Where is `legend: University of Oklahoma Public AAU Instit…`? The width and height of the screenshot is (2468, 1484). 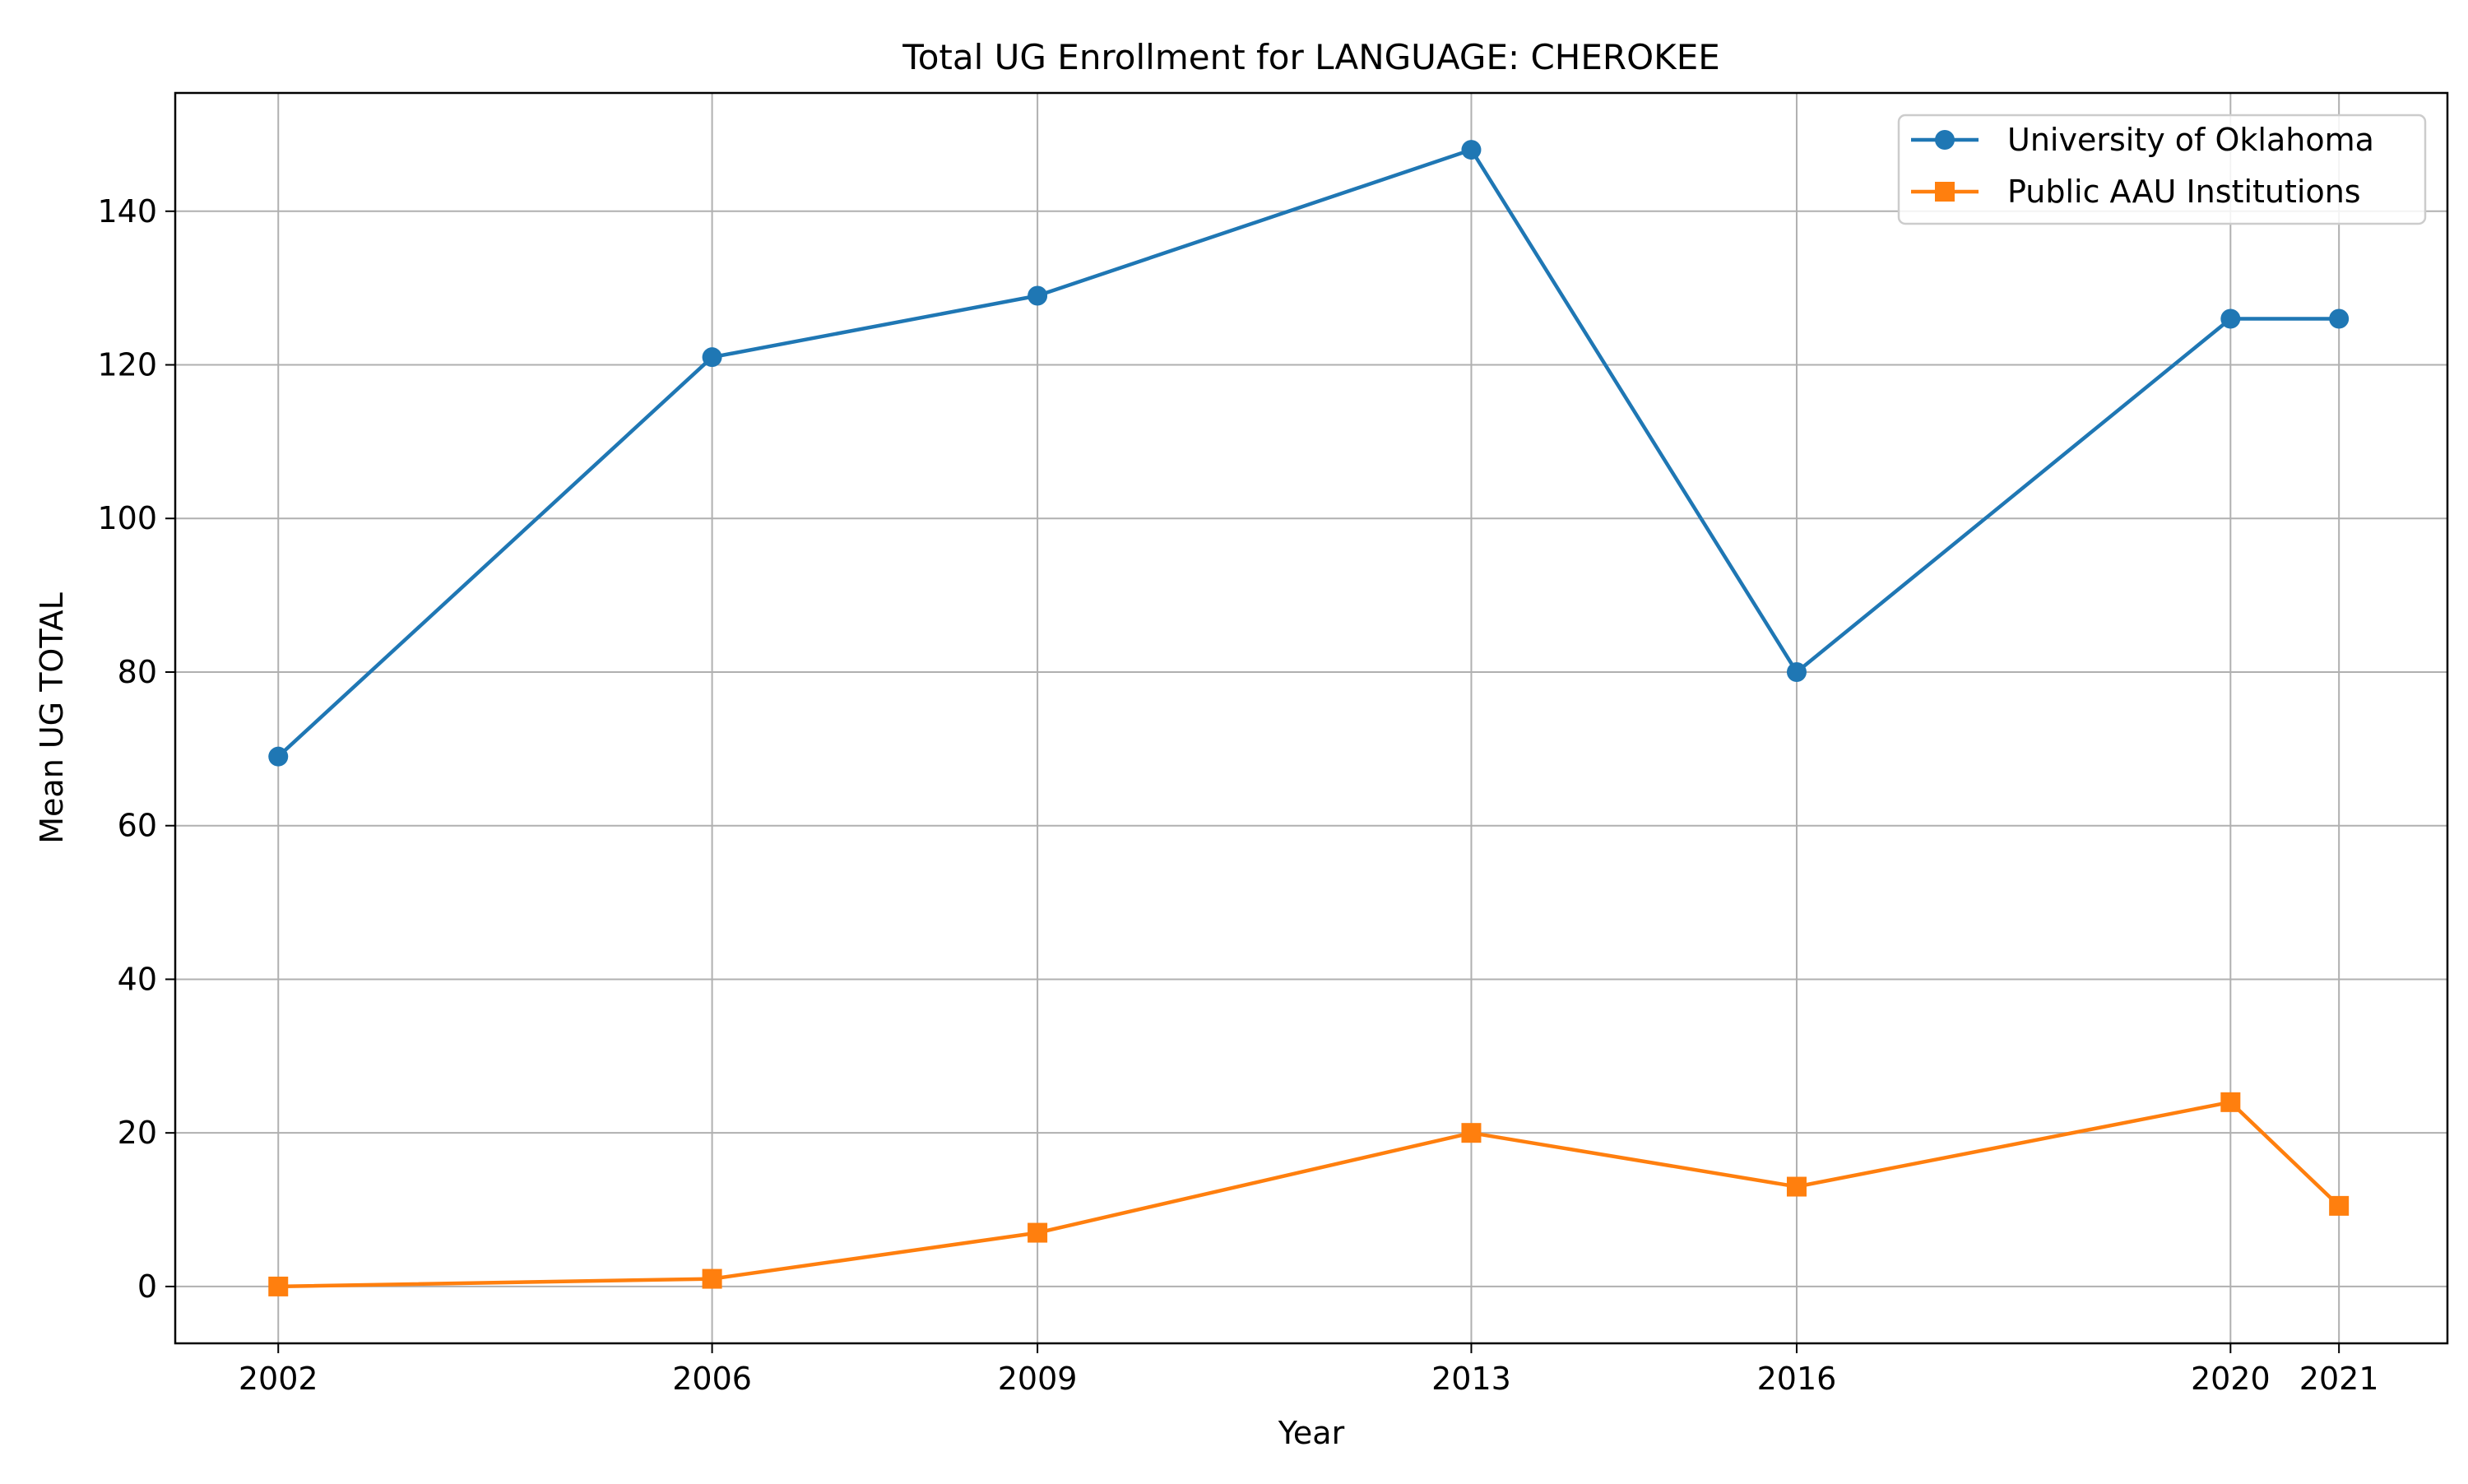 legend: University of Oklahoma Public AAU Instit… is located at coordinates (2162, 169).